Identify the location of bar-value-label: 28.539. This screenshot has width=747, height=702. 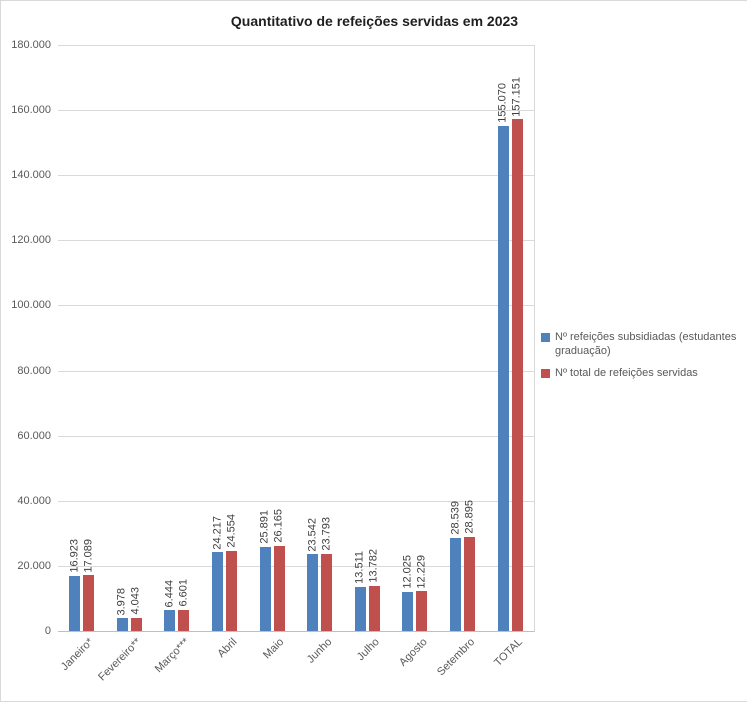
(455, 518).